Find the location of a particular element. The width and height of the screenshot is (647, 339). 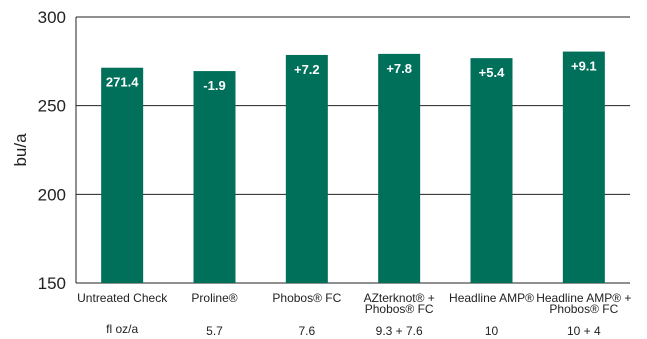

x-tick-label: AZterknot® + is located at coordinates (399, 298).